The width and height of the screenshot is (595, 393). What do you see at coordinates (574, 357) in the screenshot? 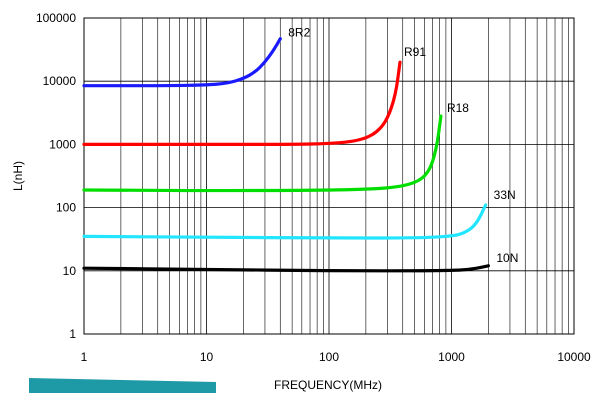
I see `x-tick-label: 10000` at bounding box center [574, 357].